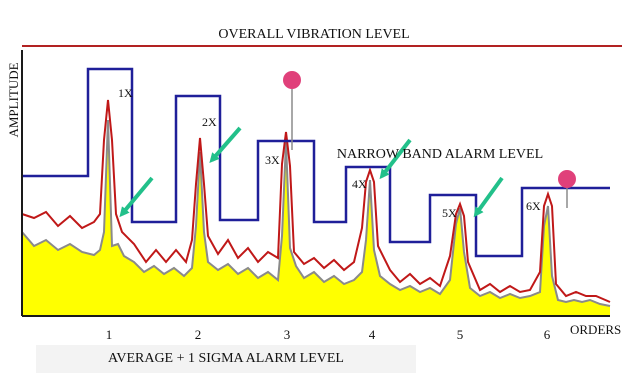 This screenshot has width=631, height=379. What do you see at coordinates (595, 329) in the screenshot?
I see `x-axis-label: ORDERS` at bounding box center [595, 329].